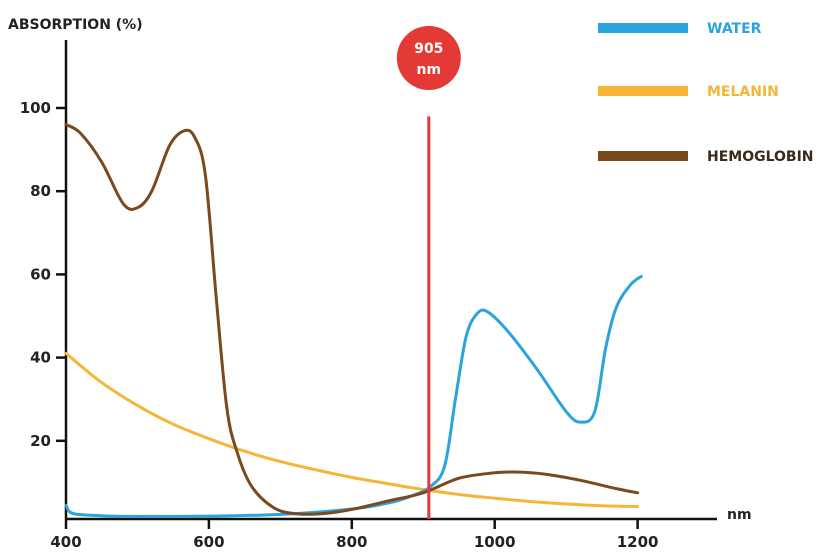  I want to click on marker-badge, so click(428, 58).